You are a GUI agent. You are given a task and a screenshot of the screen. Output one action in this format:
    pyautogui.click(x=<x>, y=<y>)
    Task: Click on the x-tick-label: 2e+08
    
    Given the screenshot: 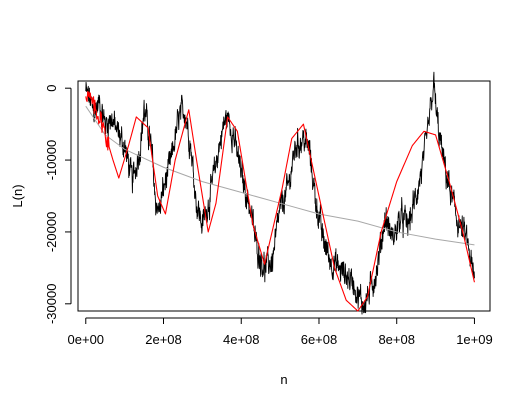 What is the action you would take?
    pyautogui.click(x=163, y=339)
    